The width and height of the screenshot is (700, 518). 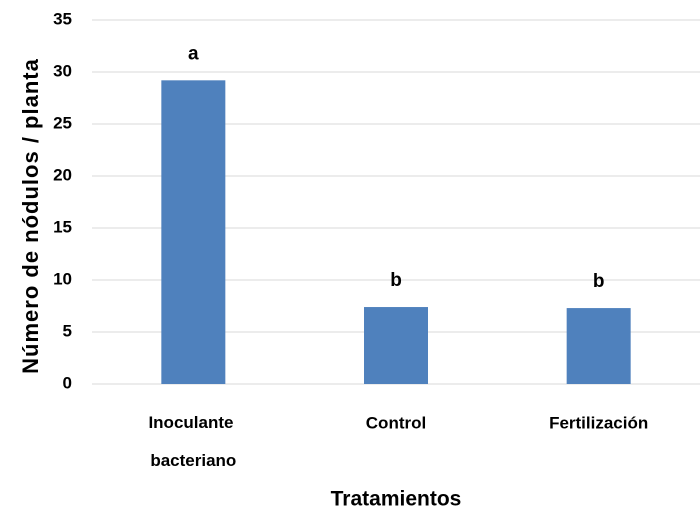 What do you see at coordinates (396, 499) in the screenshot?
I see `x-axis-label: Tratamientos` at bounding box center [396, 499].